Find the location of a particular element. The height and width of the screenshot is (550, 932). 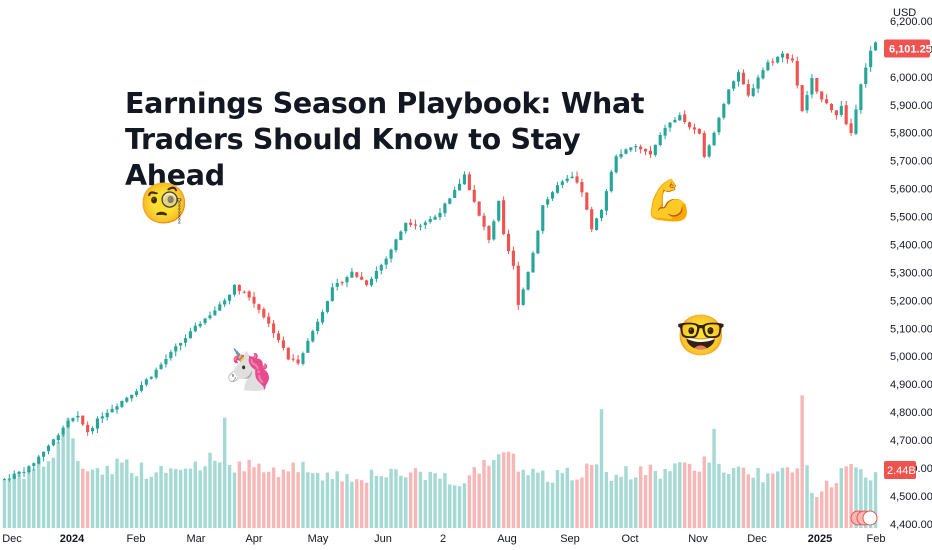

y-axis-tick-label: 6,200.00 is located at coordinates (911, 22).